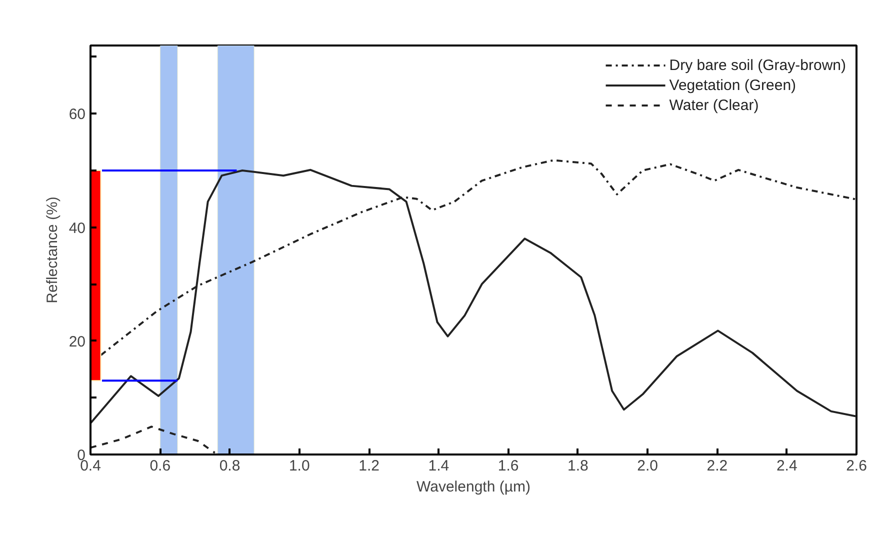 Image resolution: width=881 pixels, height=534 pixels. I want to click on x-tick-label: 2.0, so click(647, 466).